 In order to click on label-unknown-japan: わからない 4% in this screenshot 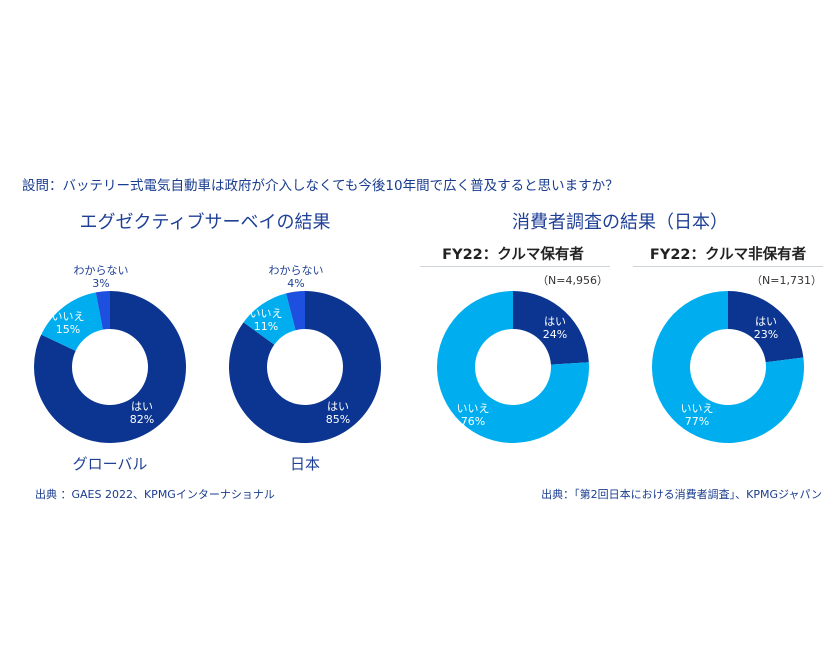, I will do `click(296, 277)`.